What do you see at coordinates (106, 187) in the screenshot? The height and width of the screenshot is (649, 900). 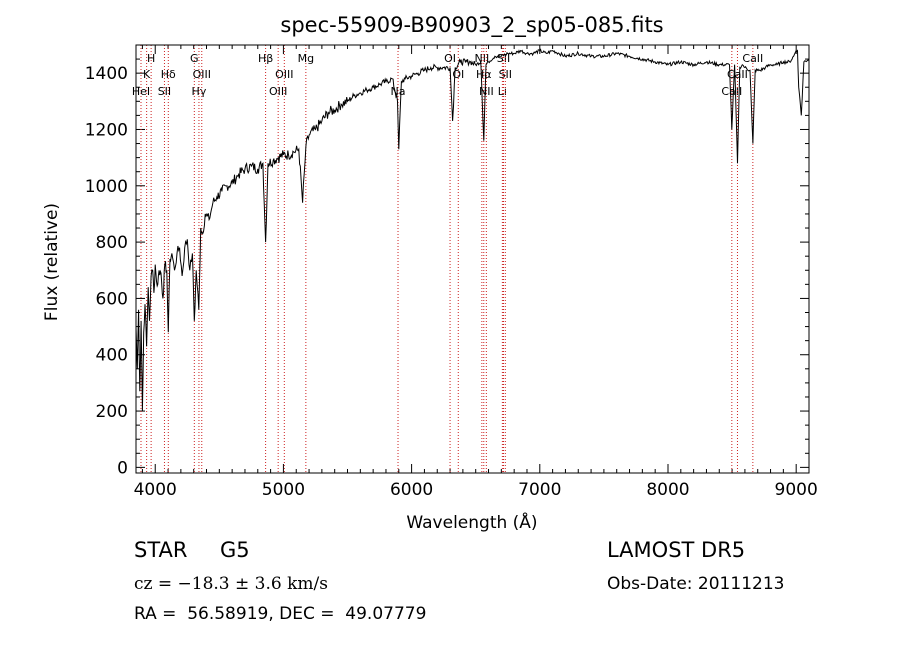 I see `y-tick-label: 1000` at bounding box center [106, 187].